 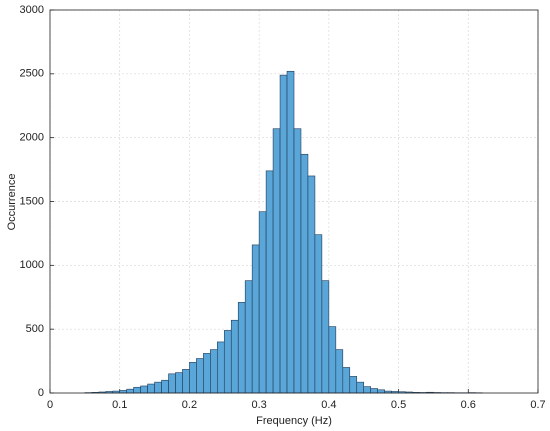 I want to click on y-tick-label: 0, so click(x=41, y=393).